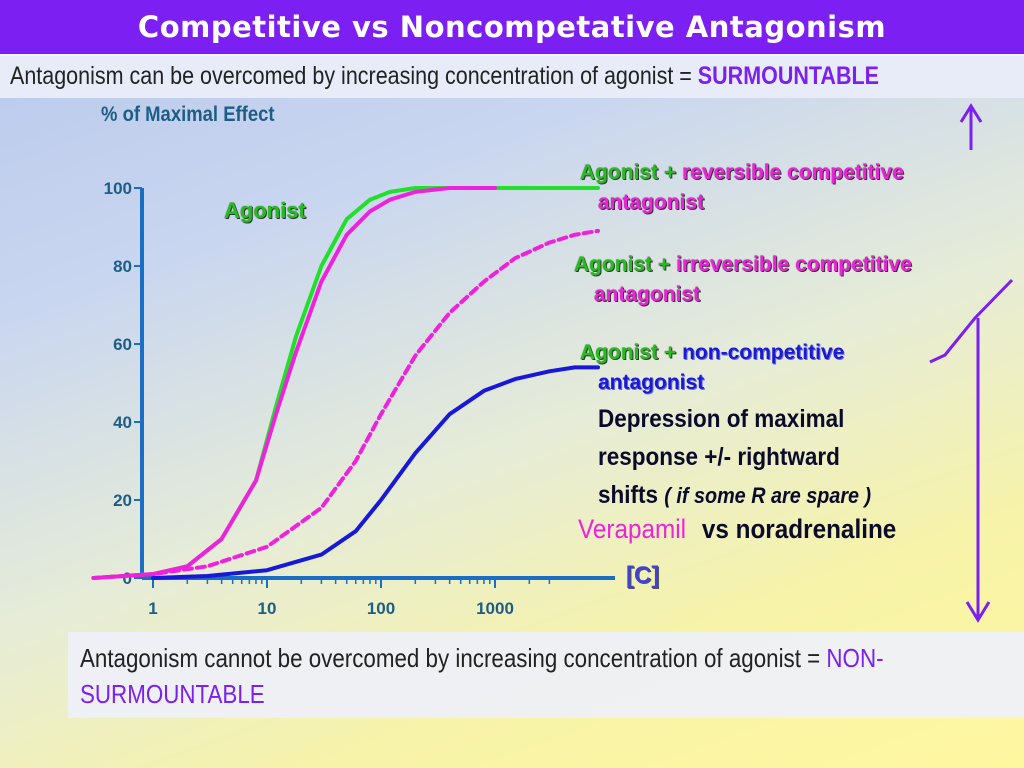  Describe the element at coordinates (788, 76) in the screenshot. I see `surmountable-label: SURMOUNTABLE` at that location.